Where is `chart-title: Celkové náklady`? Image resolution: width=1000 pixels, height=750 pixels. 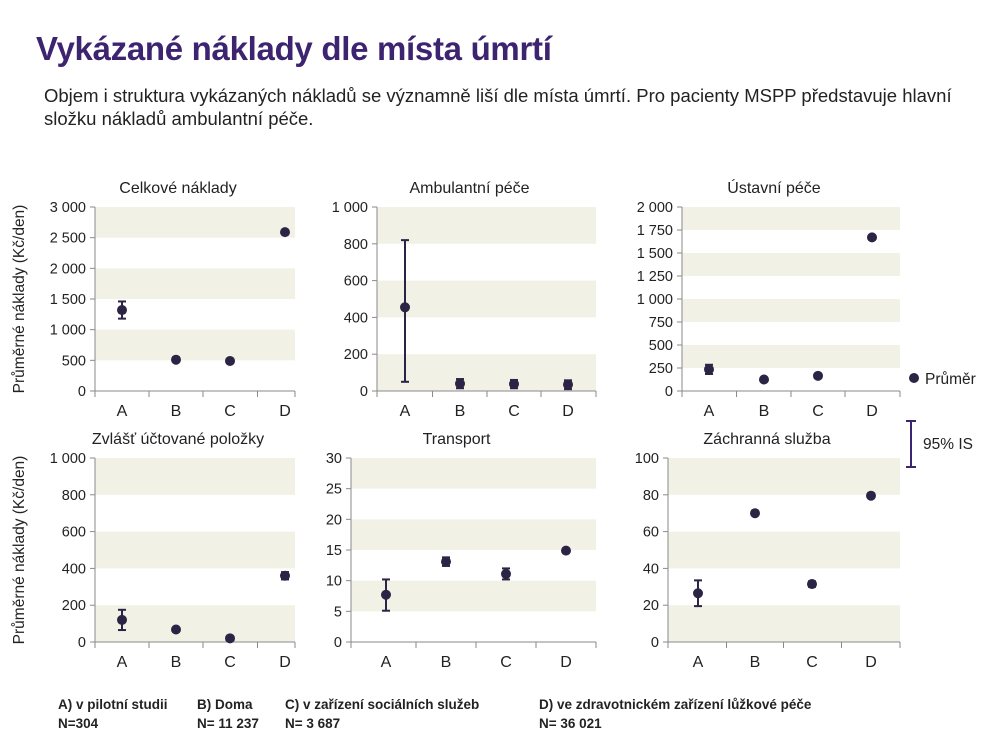 chart-title: Celkové náklady is located at coordinates (177, 188).